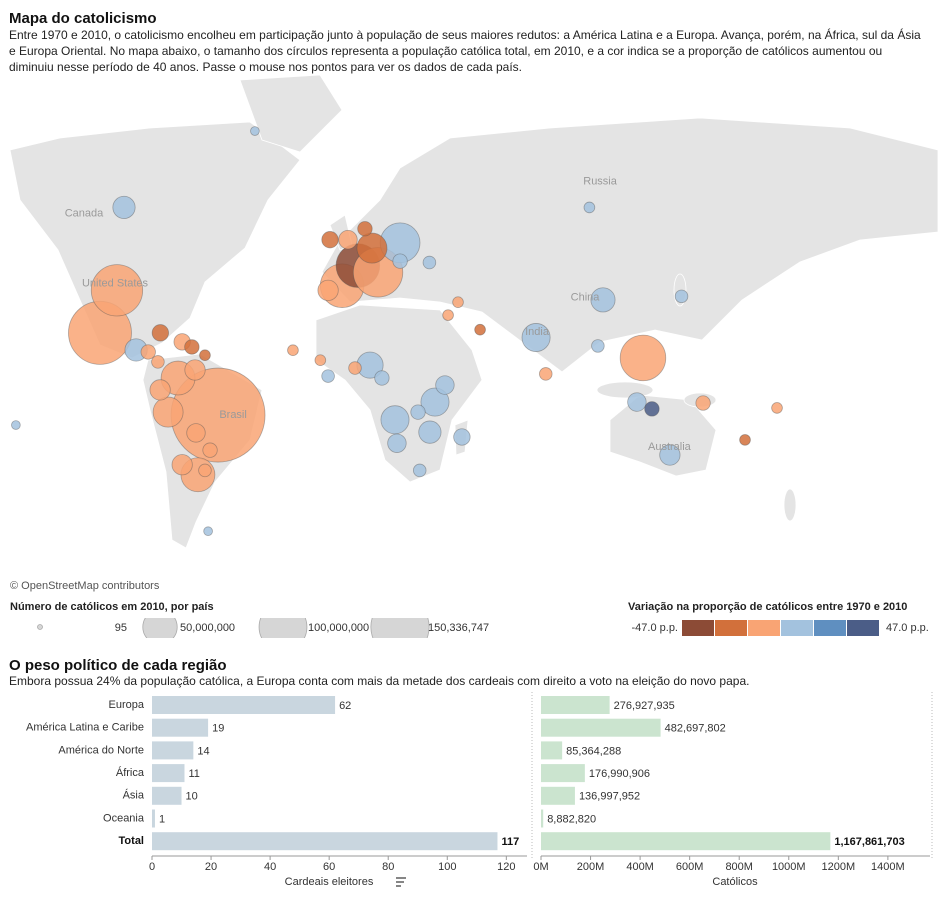  I want to click on value-label: 10, so click(192, 797).